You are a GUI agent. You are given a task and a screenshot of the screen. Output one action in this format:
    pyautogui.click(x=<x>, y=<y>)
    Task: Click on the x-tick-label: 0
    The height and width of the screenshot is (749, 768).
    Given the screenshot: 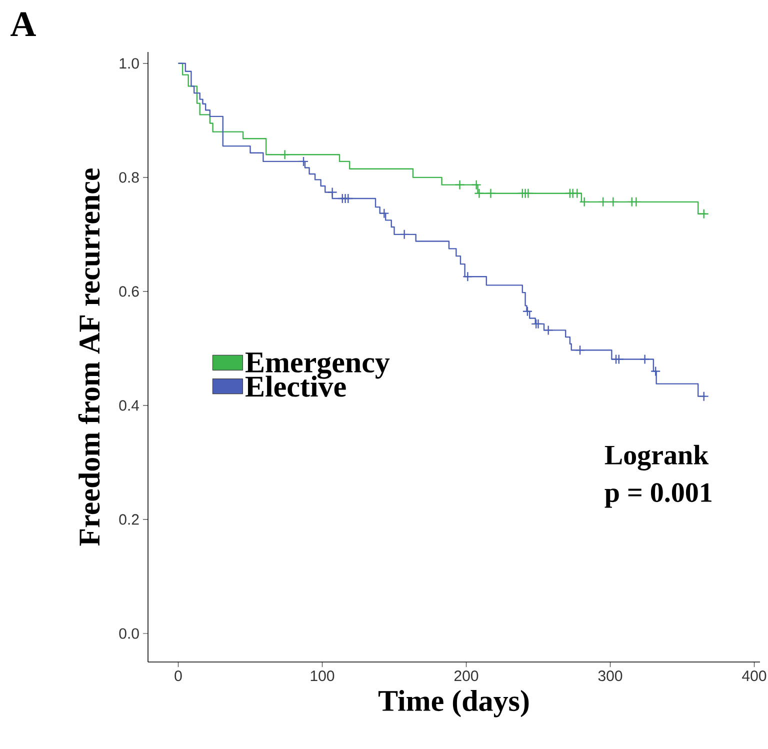 What is the action you would take?
    pyautogui.click(x=178, y=676)
    